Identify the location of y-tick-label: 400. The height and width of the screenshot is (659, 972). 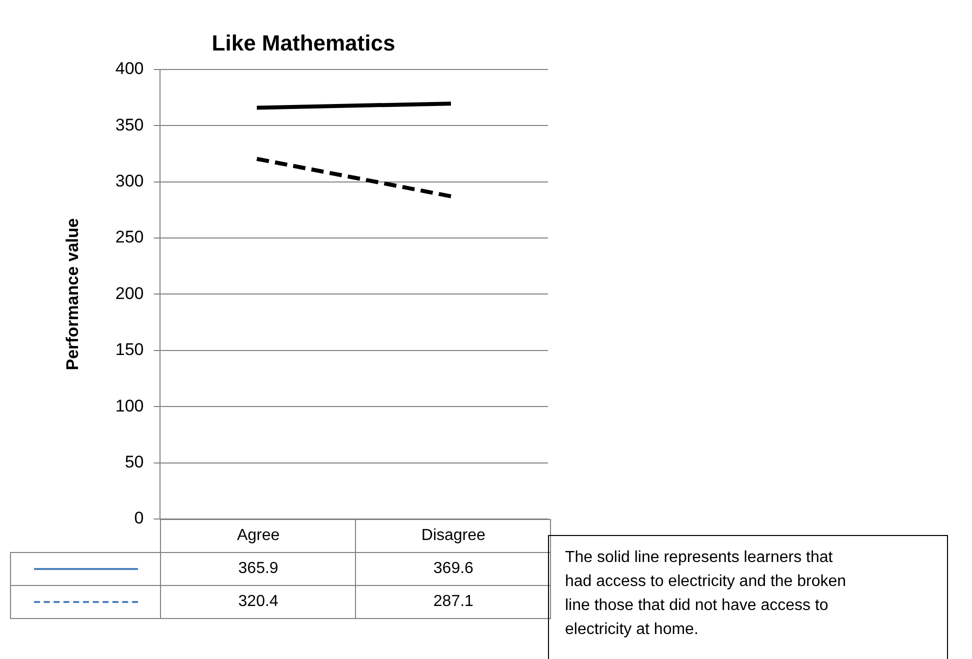
(129, 68).